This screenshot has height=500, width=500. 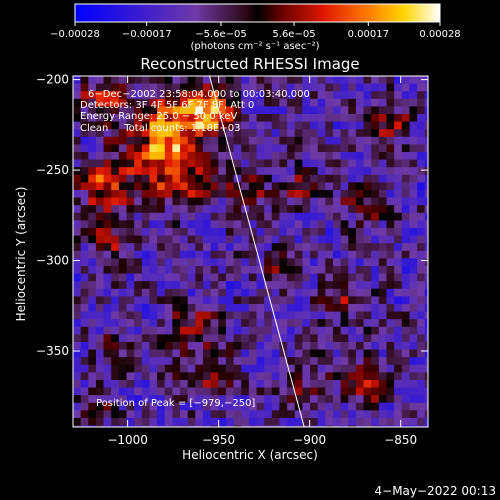 I want to click on colorbar-gradient, so click(x=257, y=13).